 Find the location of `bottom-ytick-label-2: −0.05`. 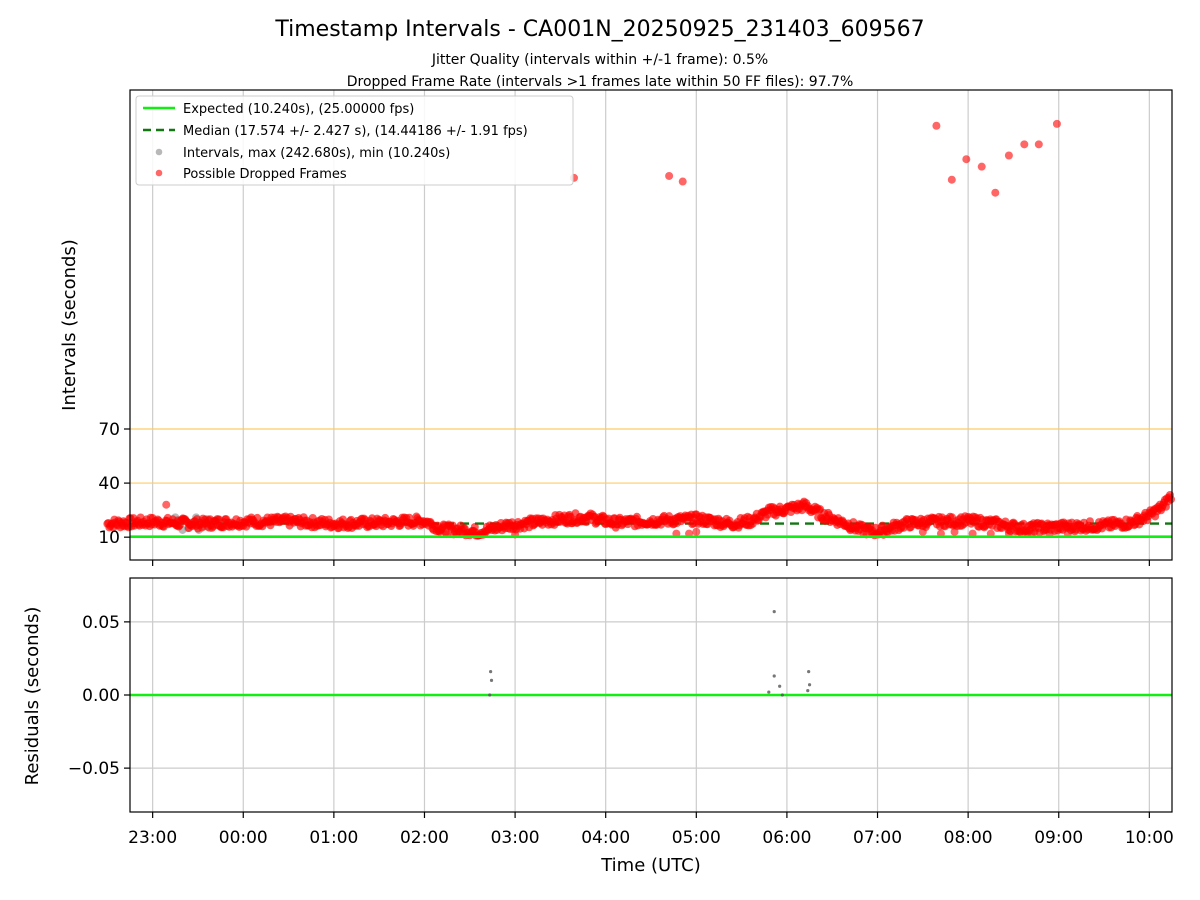

bottom-ytick-label-2: −0.05 is located at coordinates (94, 769).